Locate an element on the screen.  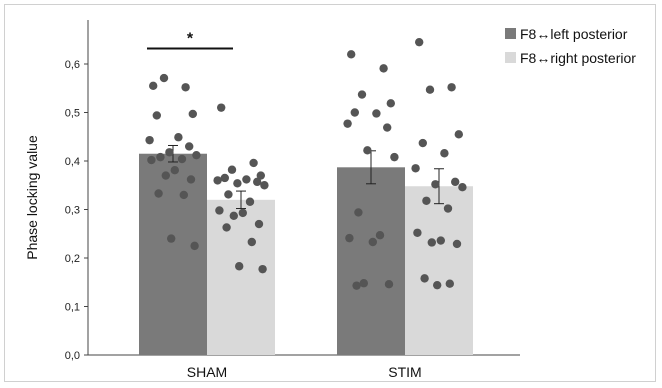
y-tick-label: 0,5 is located at coordinates (72, 114).